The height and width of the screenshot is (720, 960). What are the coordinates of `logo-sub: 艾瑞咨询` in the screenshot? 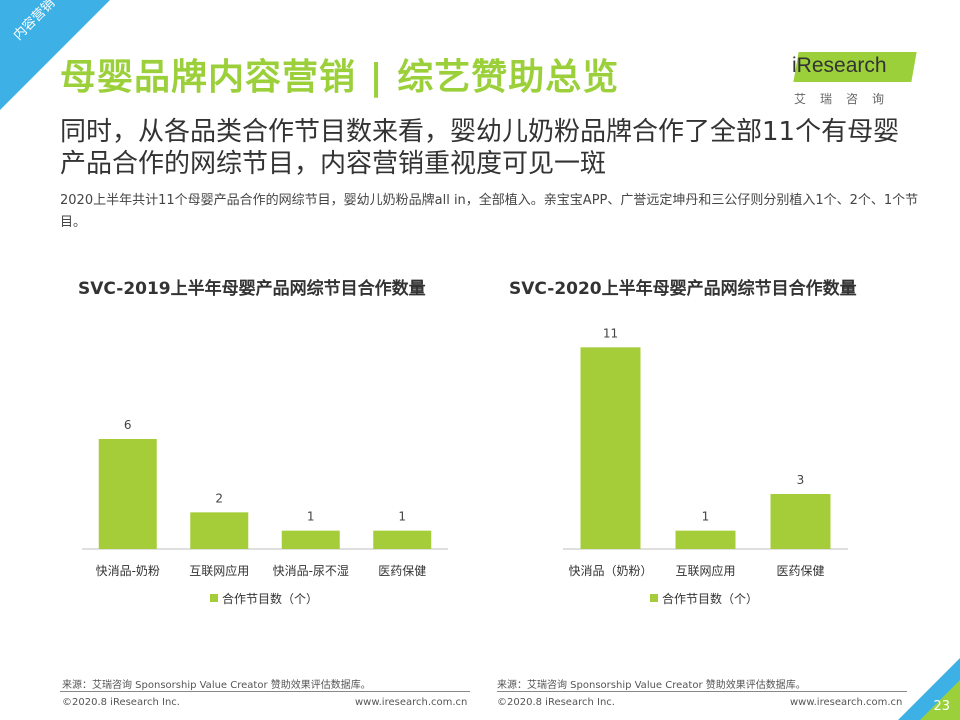 It's located at (846, 99).